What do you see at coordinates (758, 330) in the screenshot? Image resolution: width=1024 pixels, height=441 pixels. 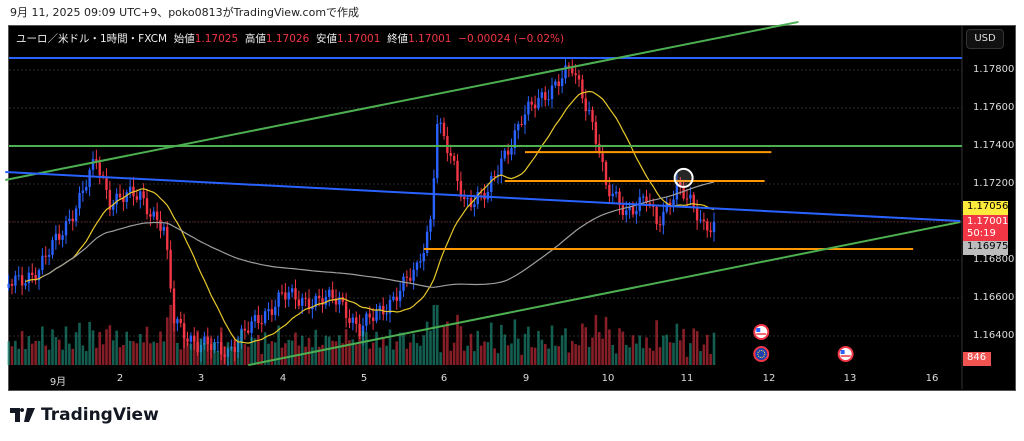 I see `us-flag-canton` at bounding box center [758, 330].